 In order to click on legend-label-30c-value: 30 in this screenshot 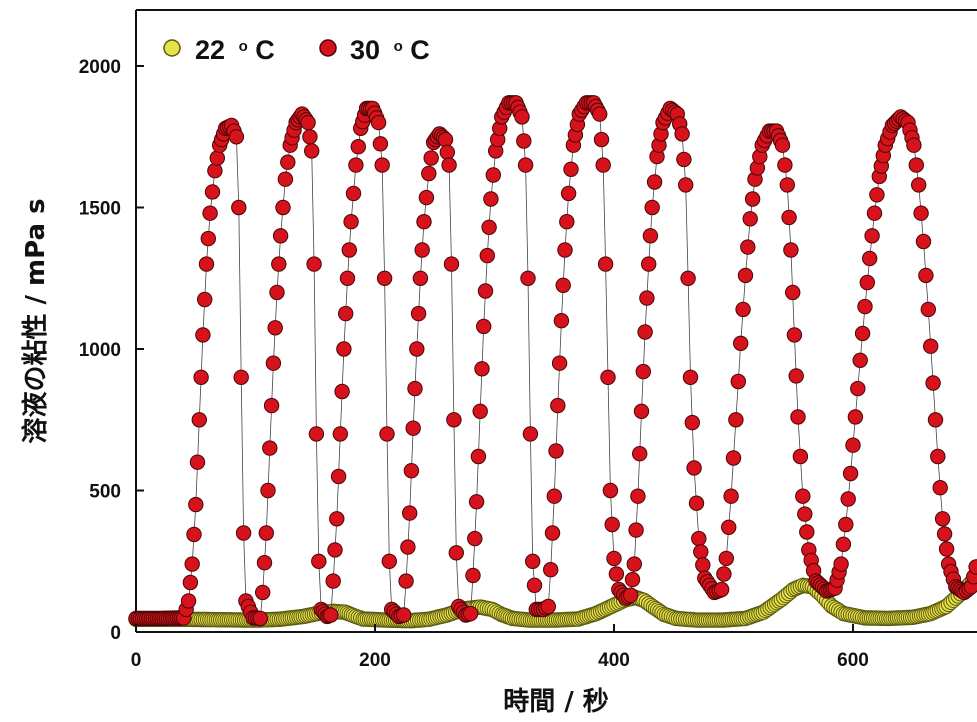, I will do `click(365, 50)`.